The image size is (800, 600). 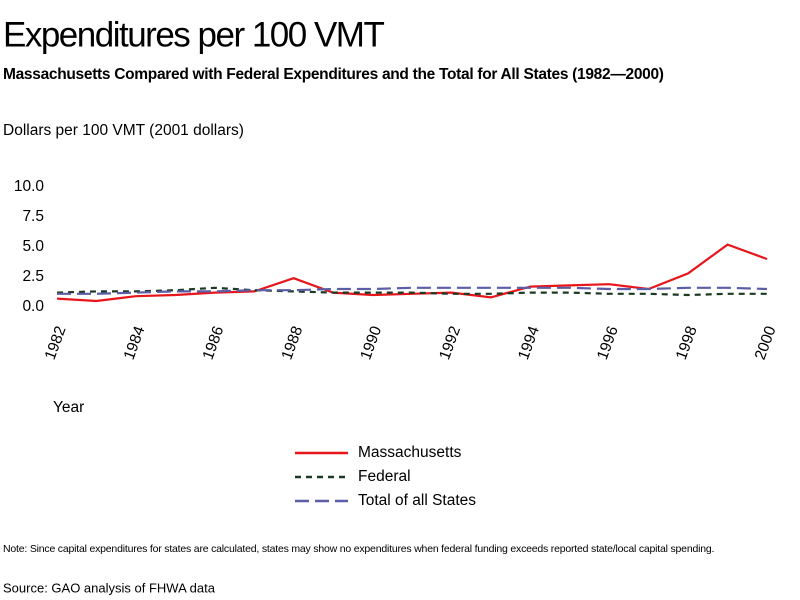 I want to click on x-tick-label: 1992, so click(x=450, y=343).